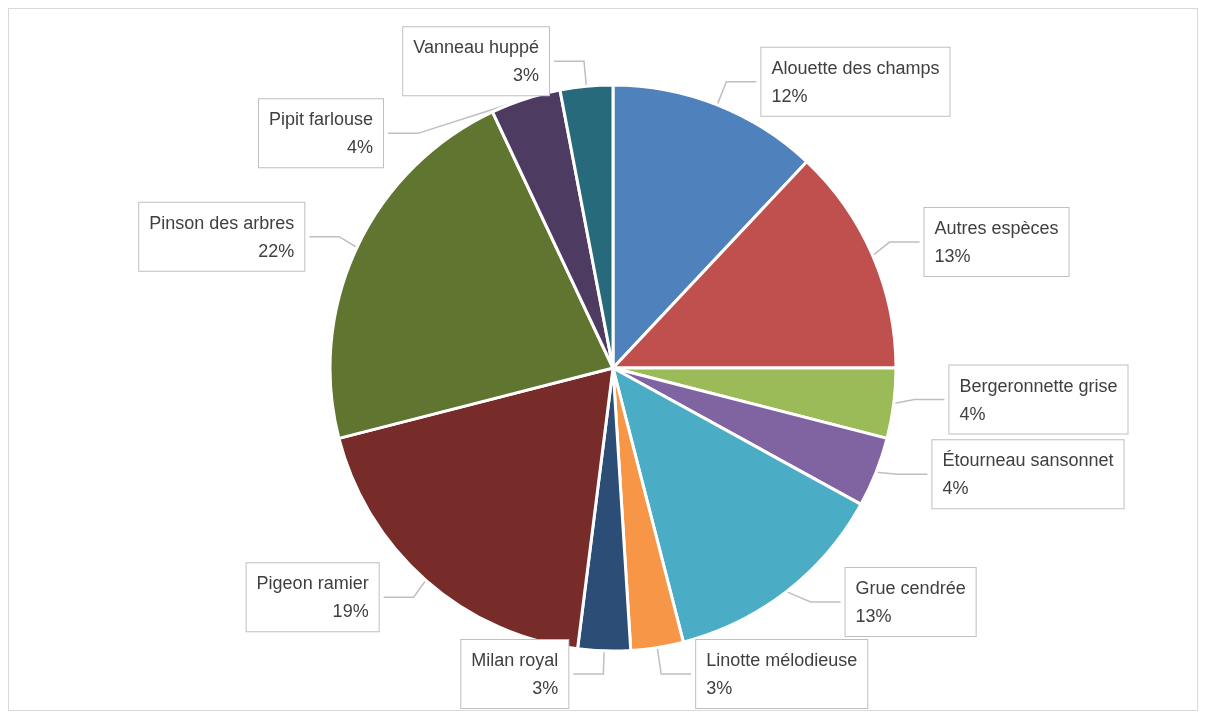 This screenshot has width=1206, height=719. What do you see at coordinates (350, 611) in the screenshot?
I see `data-label: 19%` at bounding box center [350, 611].